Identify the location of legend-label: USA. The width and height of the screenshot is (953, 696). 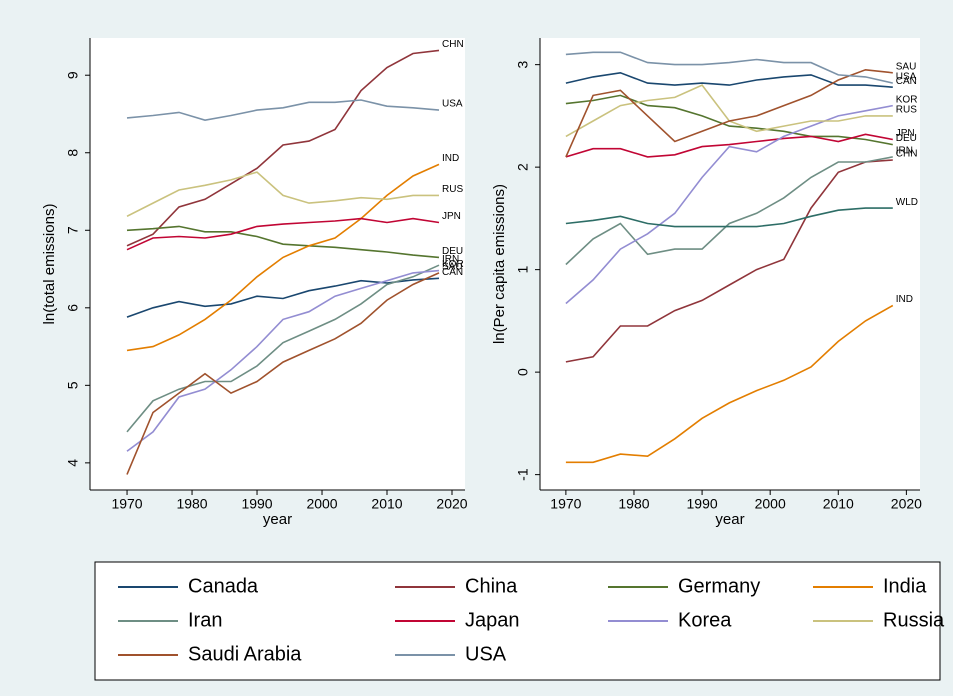
(486, 654).